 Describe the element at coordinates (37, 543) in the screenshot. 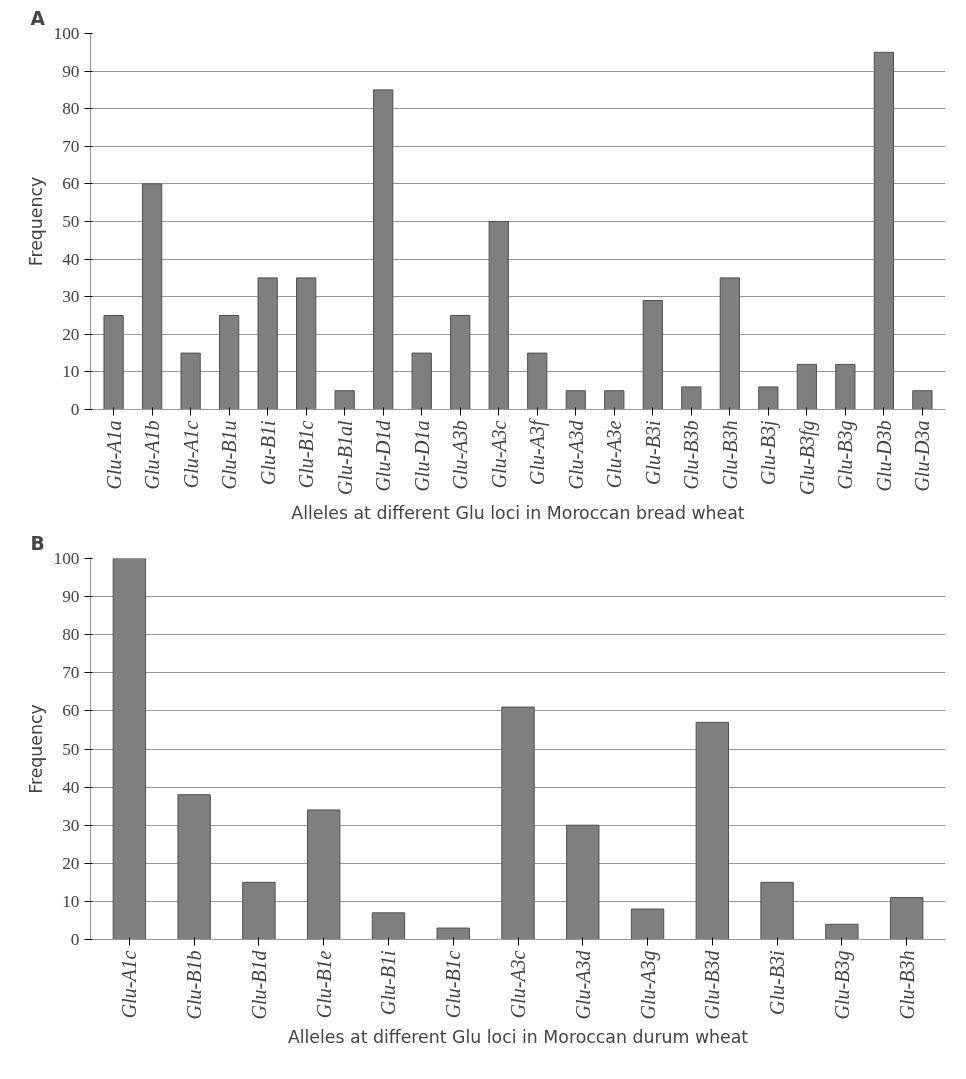

I see `text: B` at that location.